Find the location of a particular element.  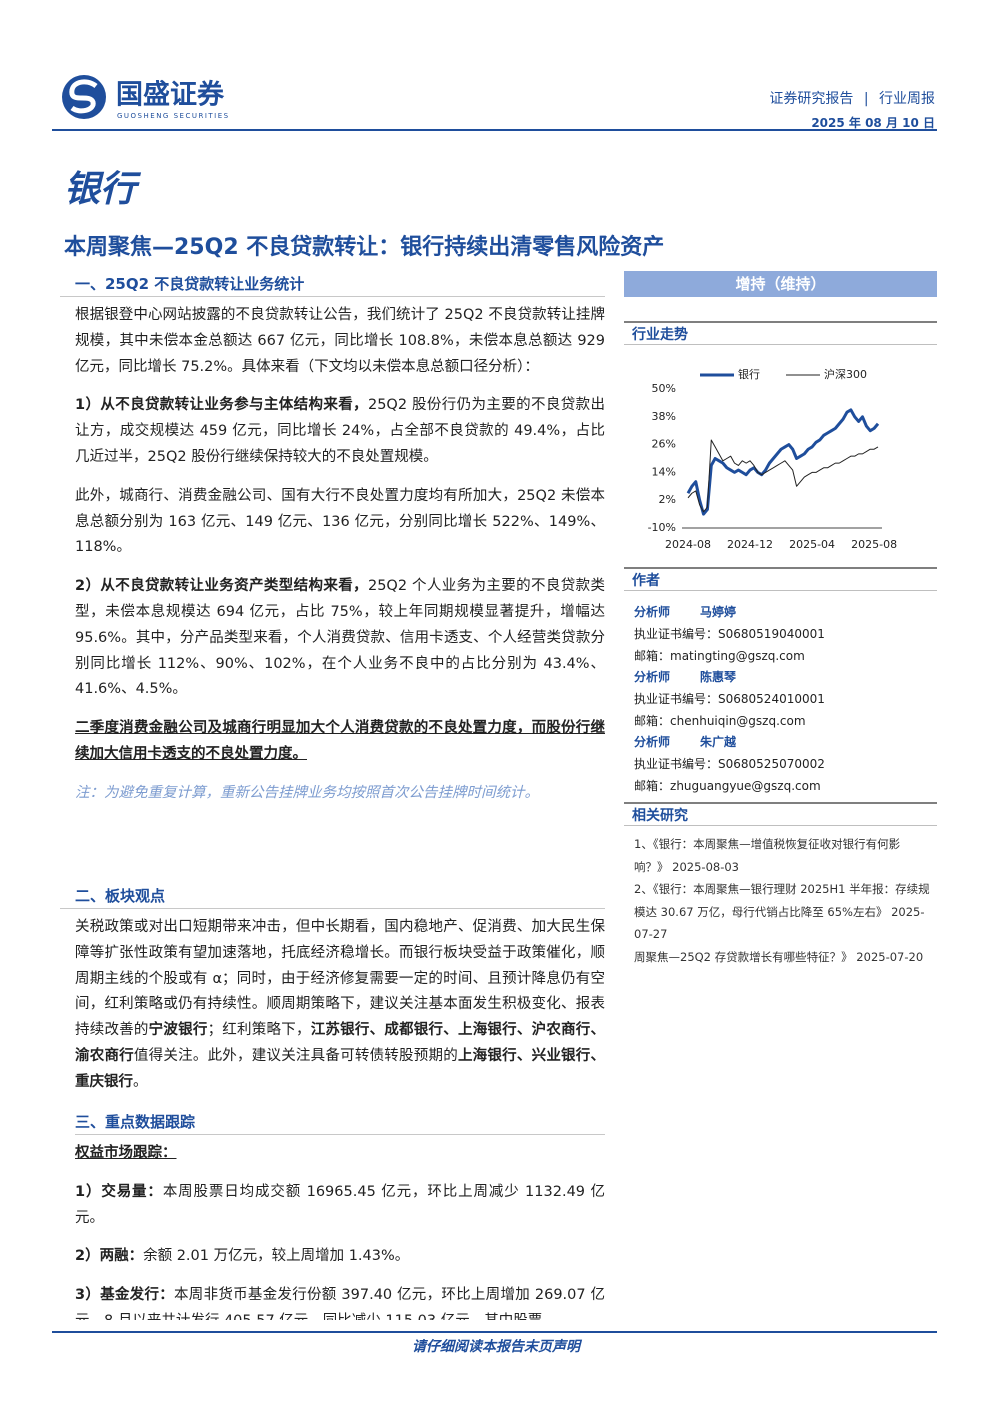

email: chenhuiqin@gszq.com is located at coordinates (738, 721).